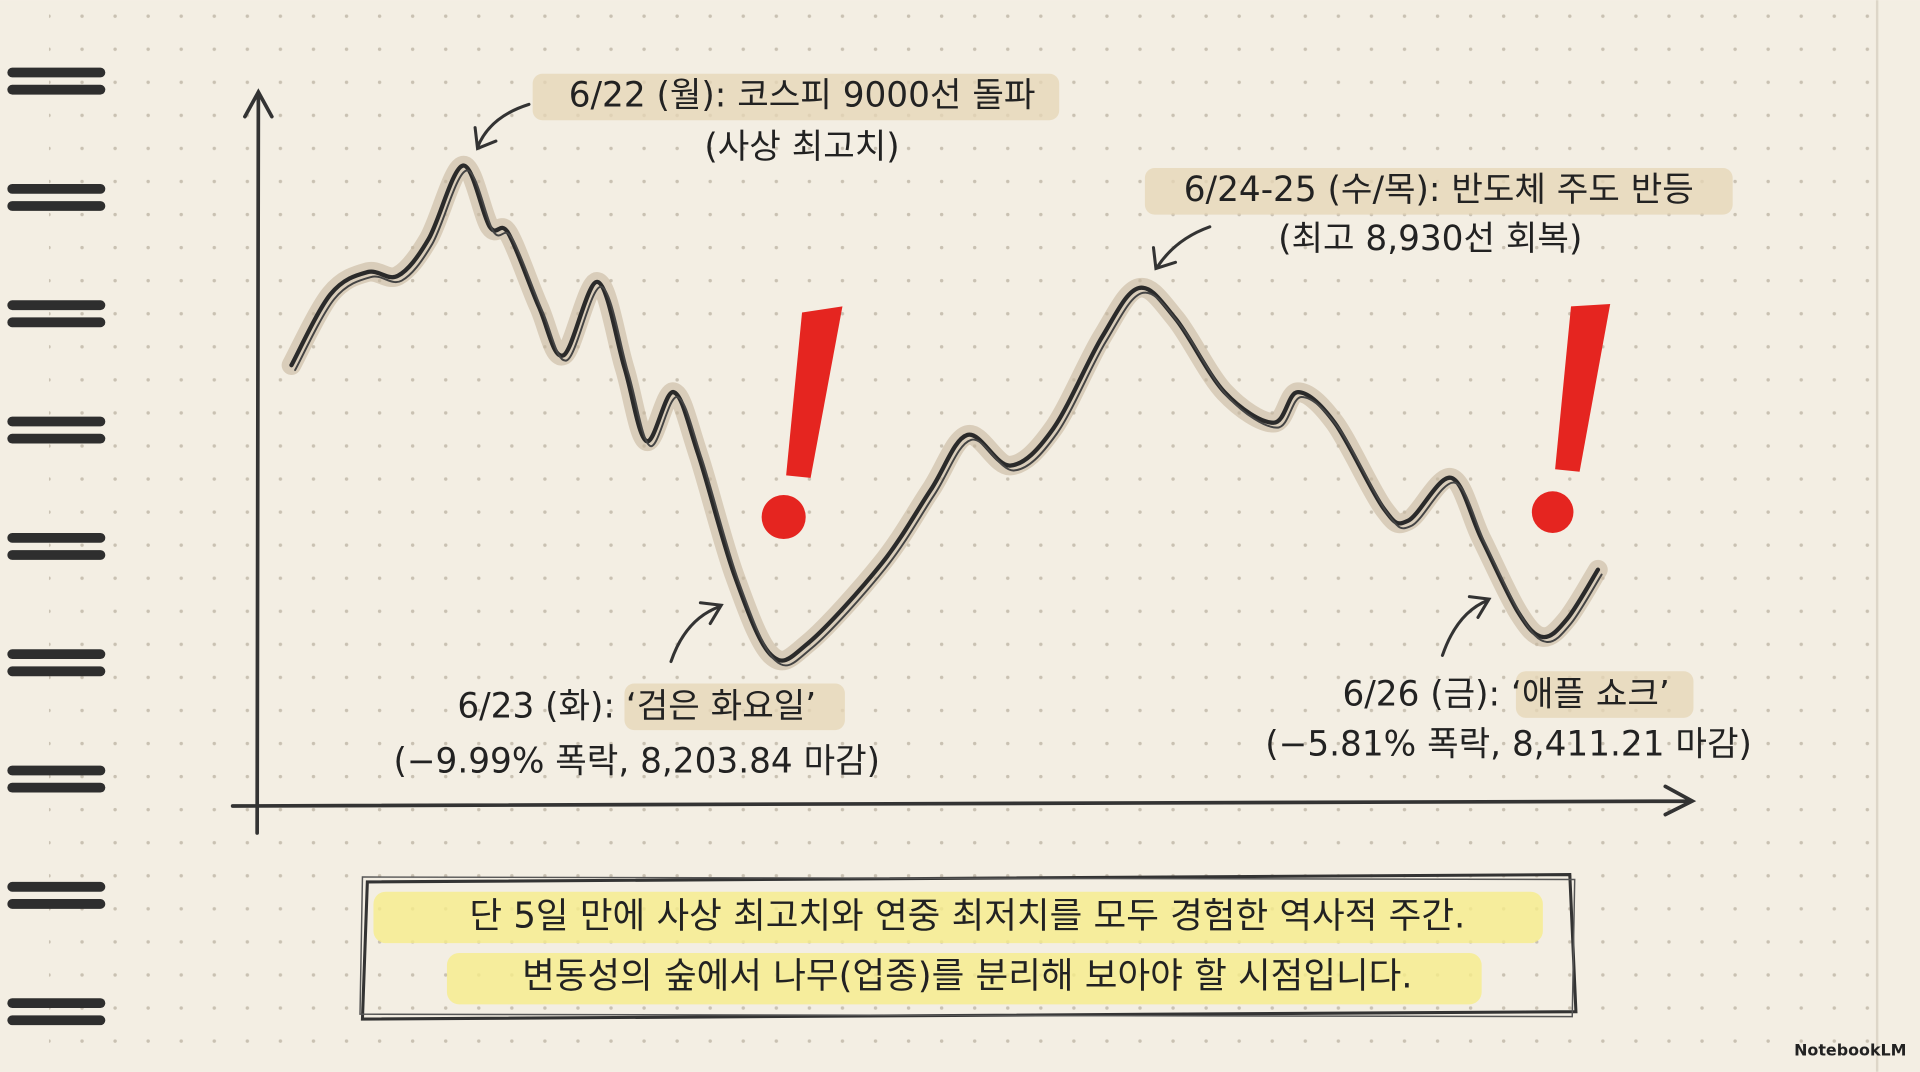 This screenshot has height=1072, width=1920. I want to click on annotation-detail: (−9.99% 폭락, 8,203.84 마감), so click(636, 762).